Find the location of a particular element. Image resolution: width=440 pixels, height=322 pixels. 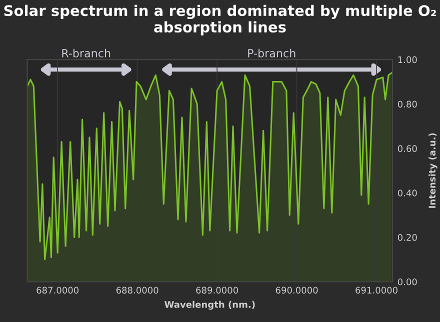

y-tick-label: 0.40 is located at coordinates (407, 193).